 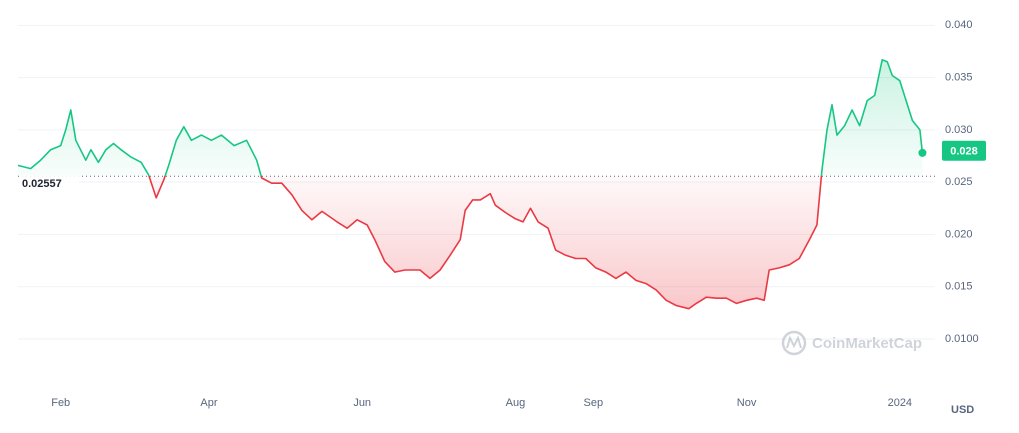 I want to click on y-tick-label: 0.030, so click(x=959, y=130).